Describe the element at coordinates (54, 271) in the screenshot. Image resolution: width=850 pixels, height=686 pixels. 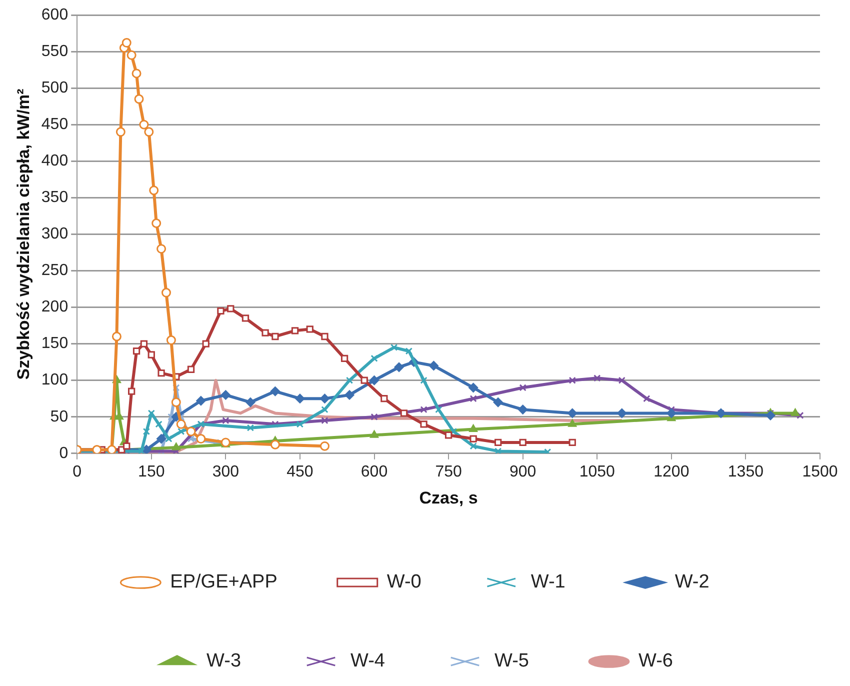
I see `y-tick-label: 250` at that location.